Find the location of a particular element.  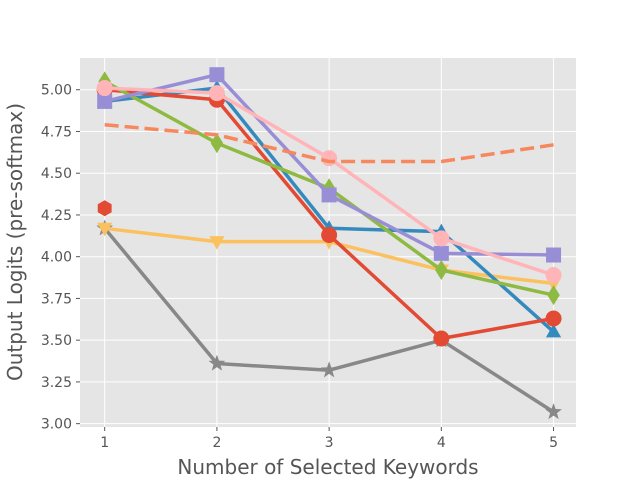

y-tick-label: 3.00 is located at coordinates (56, 425).